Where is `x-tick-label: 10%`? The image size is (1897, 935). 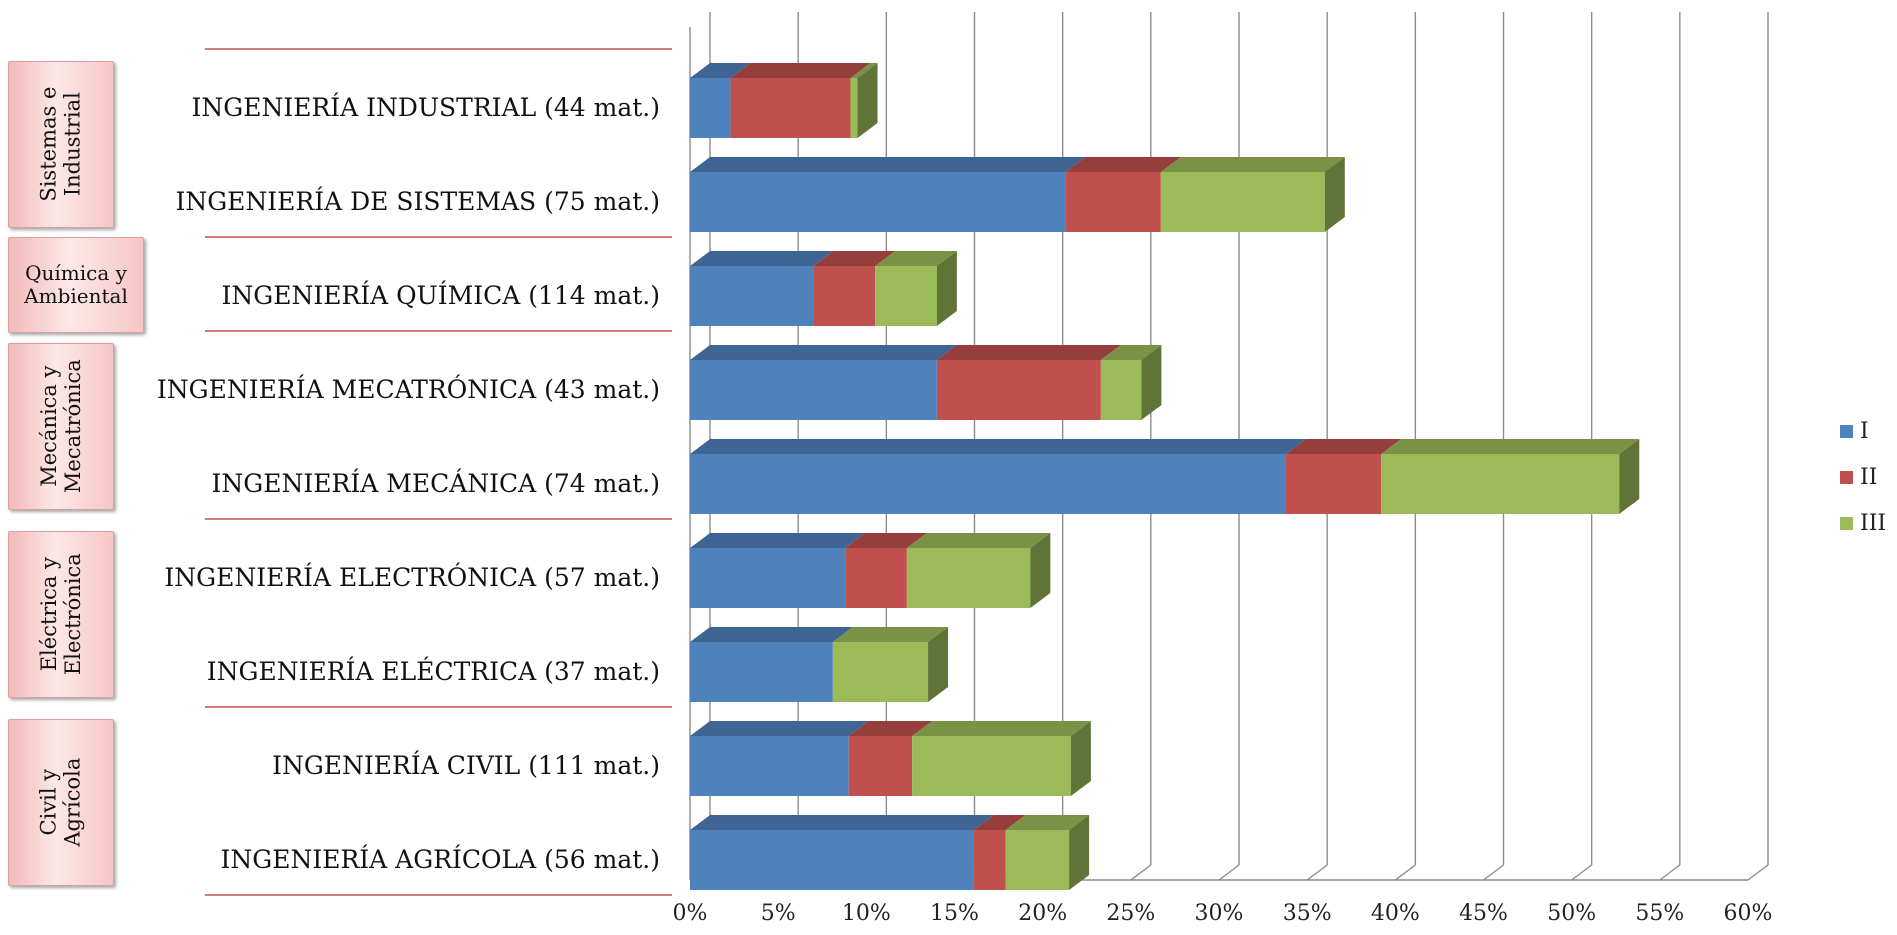
x-tick-label: 10% is located at coordinates (866, 913).